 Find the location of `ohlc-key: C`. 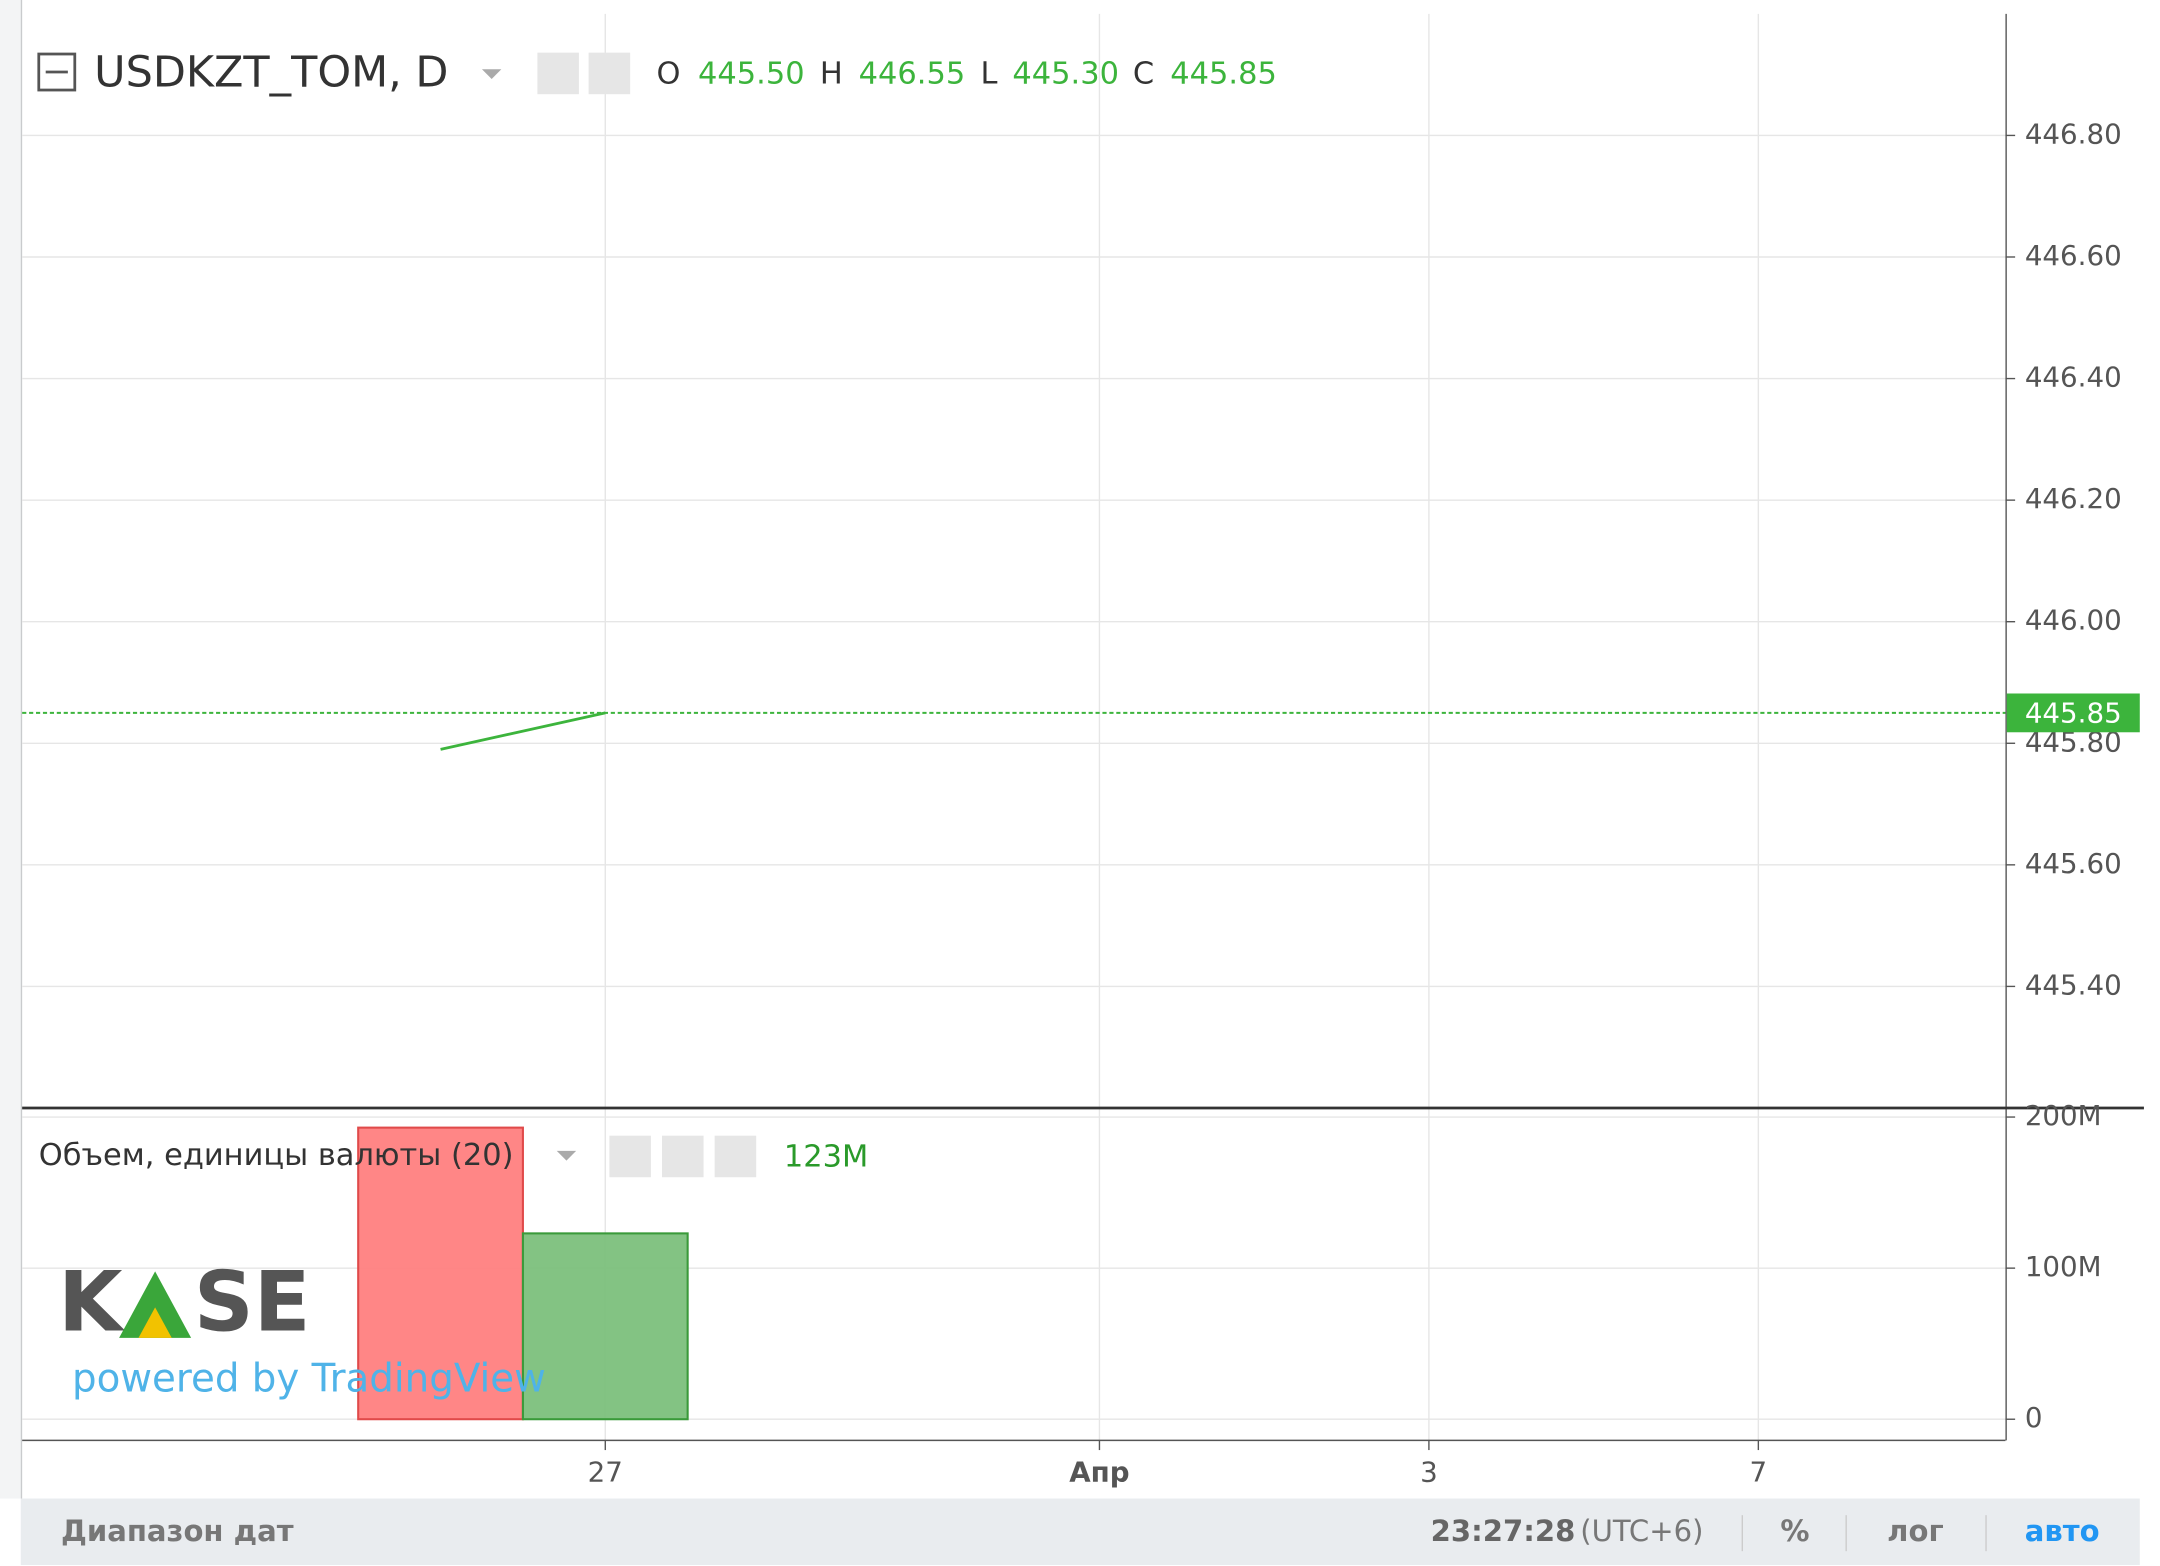

ohlc-key: C is located at coordinates (1143, 73).